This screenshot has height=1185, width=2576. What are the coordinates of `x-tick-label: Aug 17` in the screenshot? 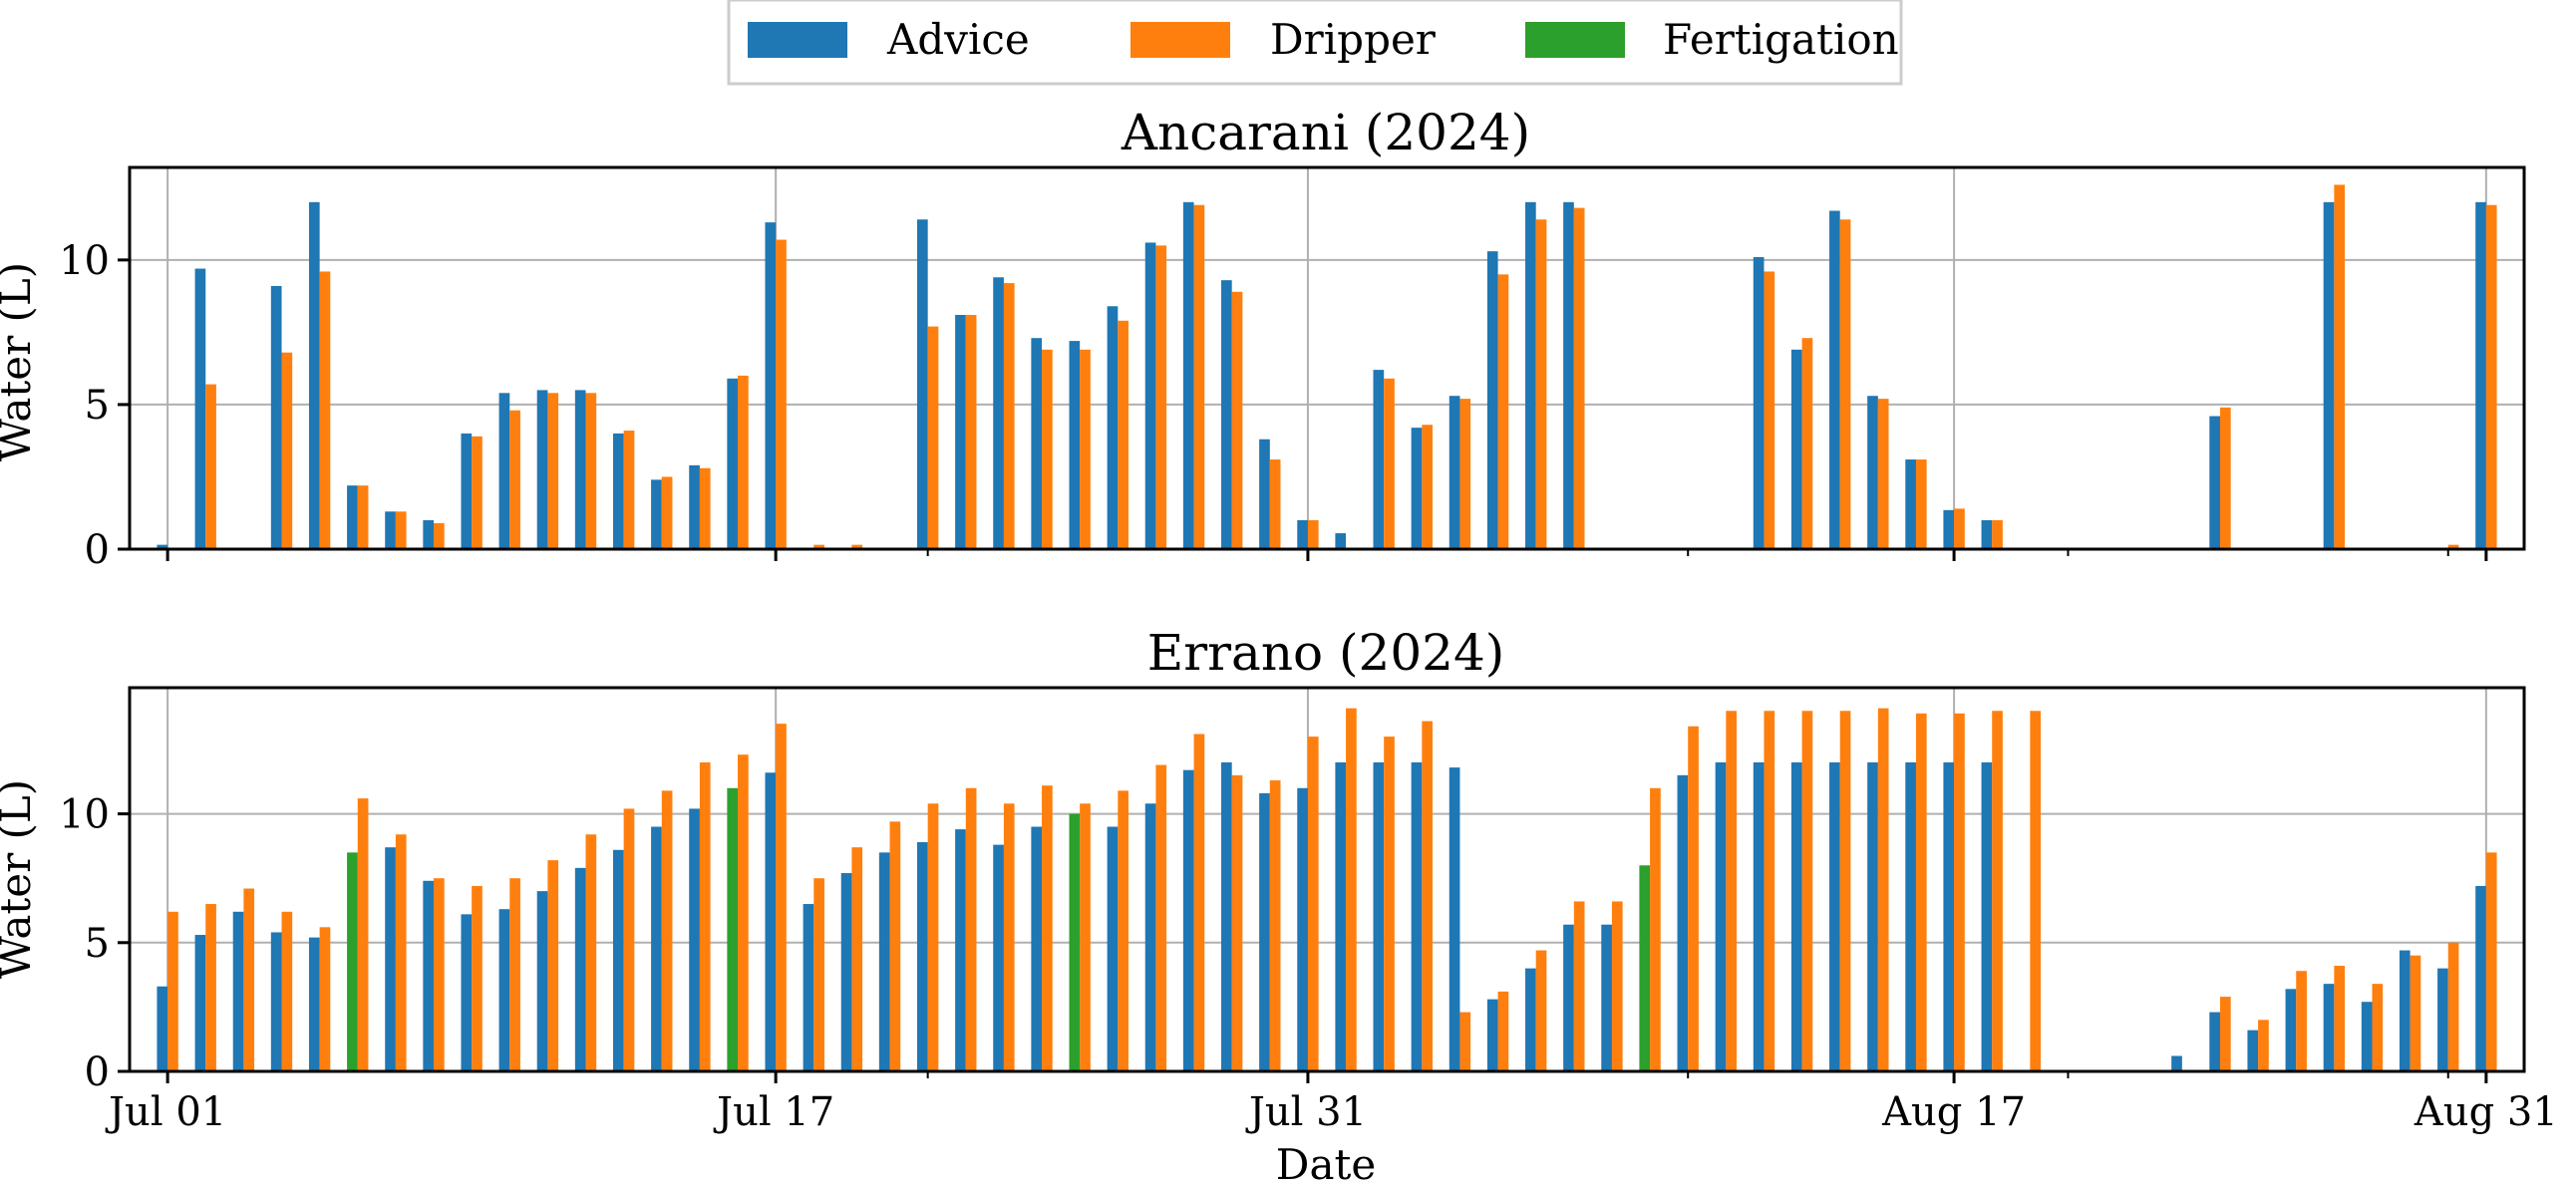 It's located at (1953, 1112).